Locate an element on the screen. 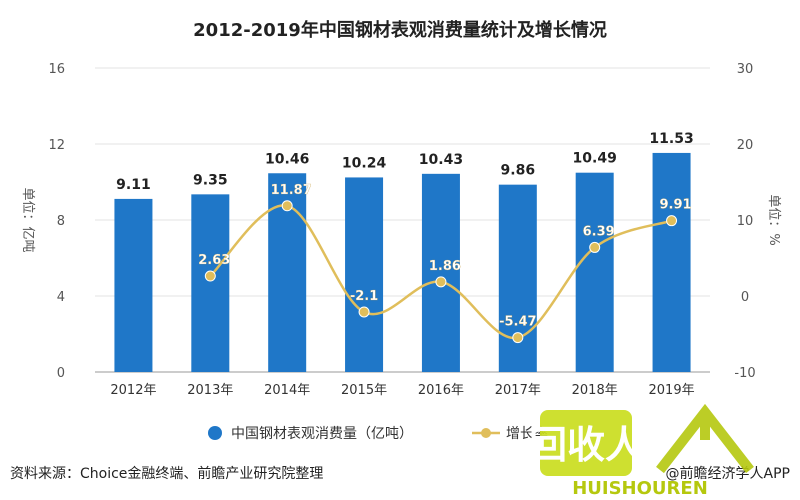 This screenshot has width=800, height=500. line-value-label: 11.87 is located at coordinates (291, 190).